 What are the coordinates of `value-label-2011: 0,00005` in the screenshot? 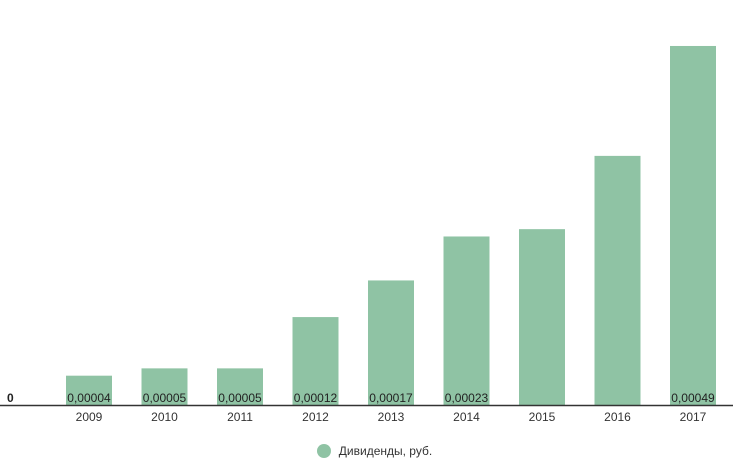 It's located at (240, 398).